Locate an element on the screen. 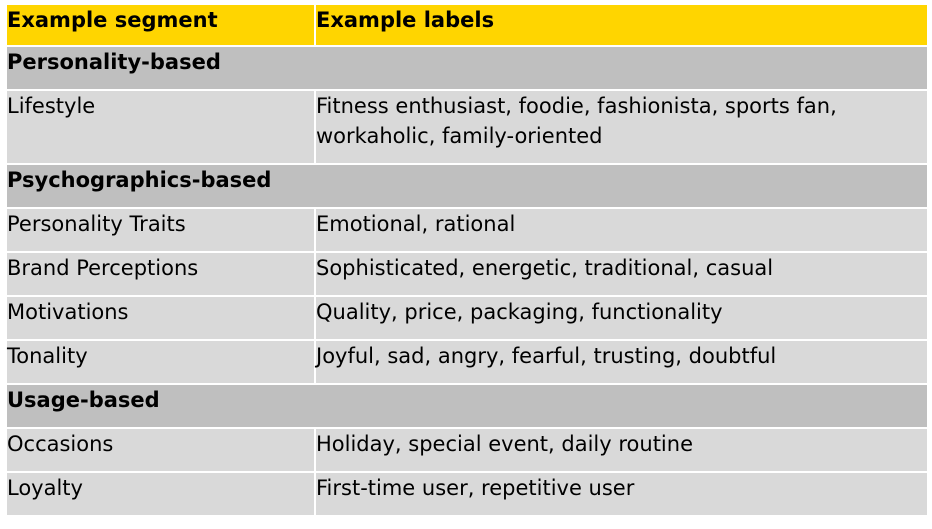  table-row: Personality Traits Emotional, rational is located at coordinates (467, 230).